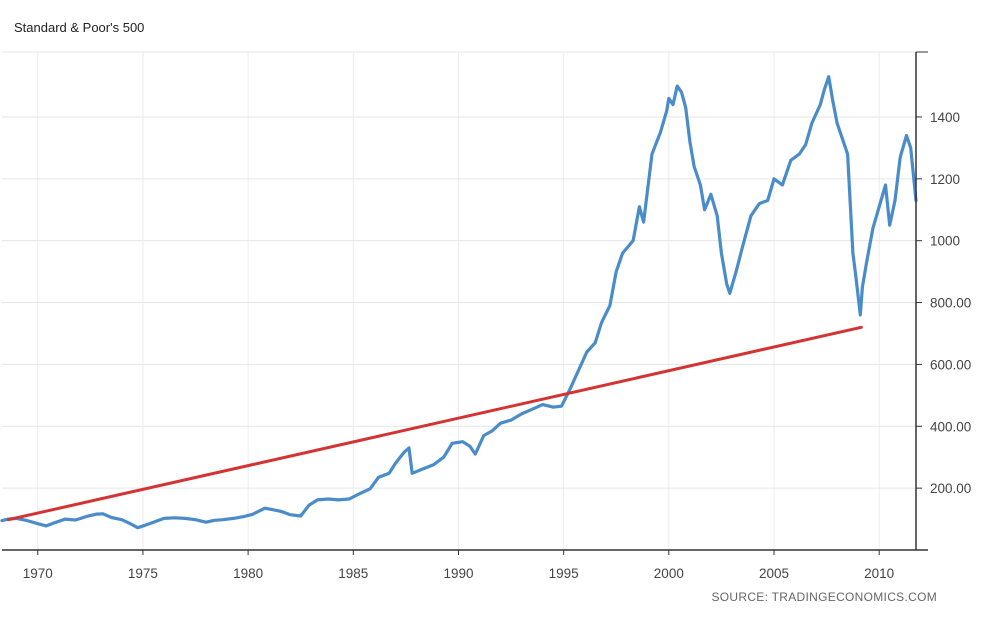 This screenshot has width=992, height=617. Describe the element at coordinates (950, 488) in the screenshot. I see `y-tick-label: 200.00` at that location.